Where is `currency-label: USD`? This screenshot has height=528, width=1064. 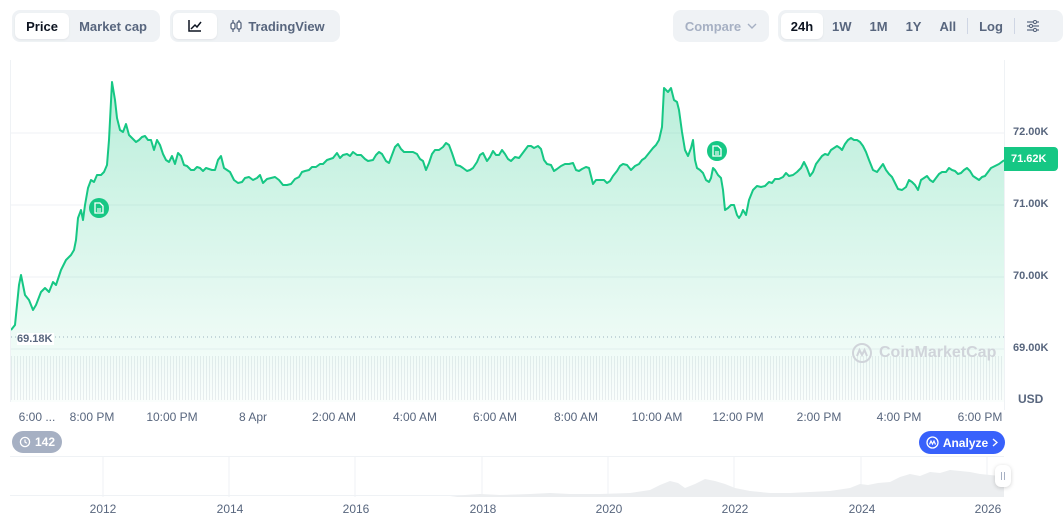 currency-label: USD is located at coordinates (1031, 399).